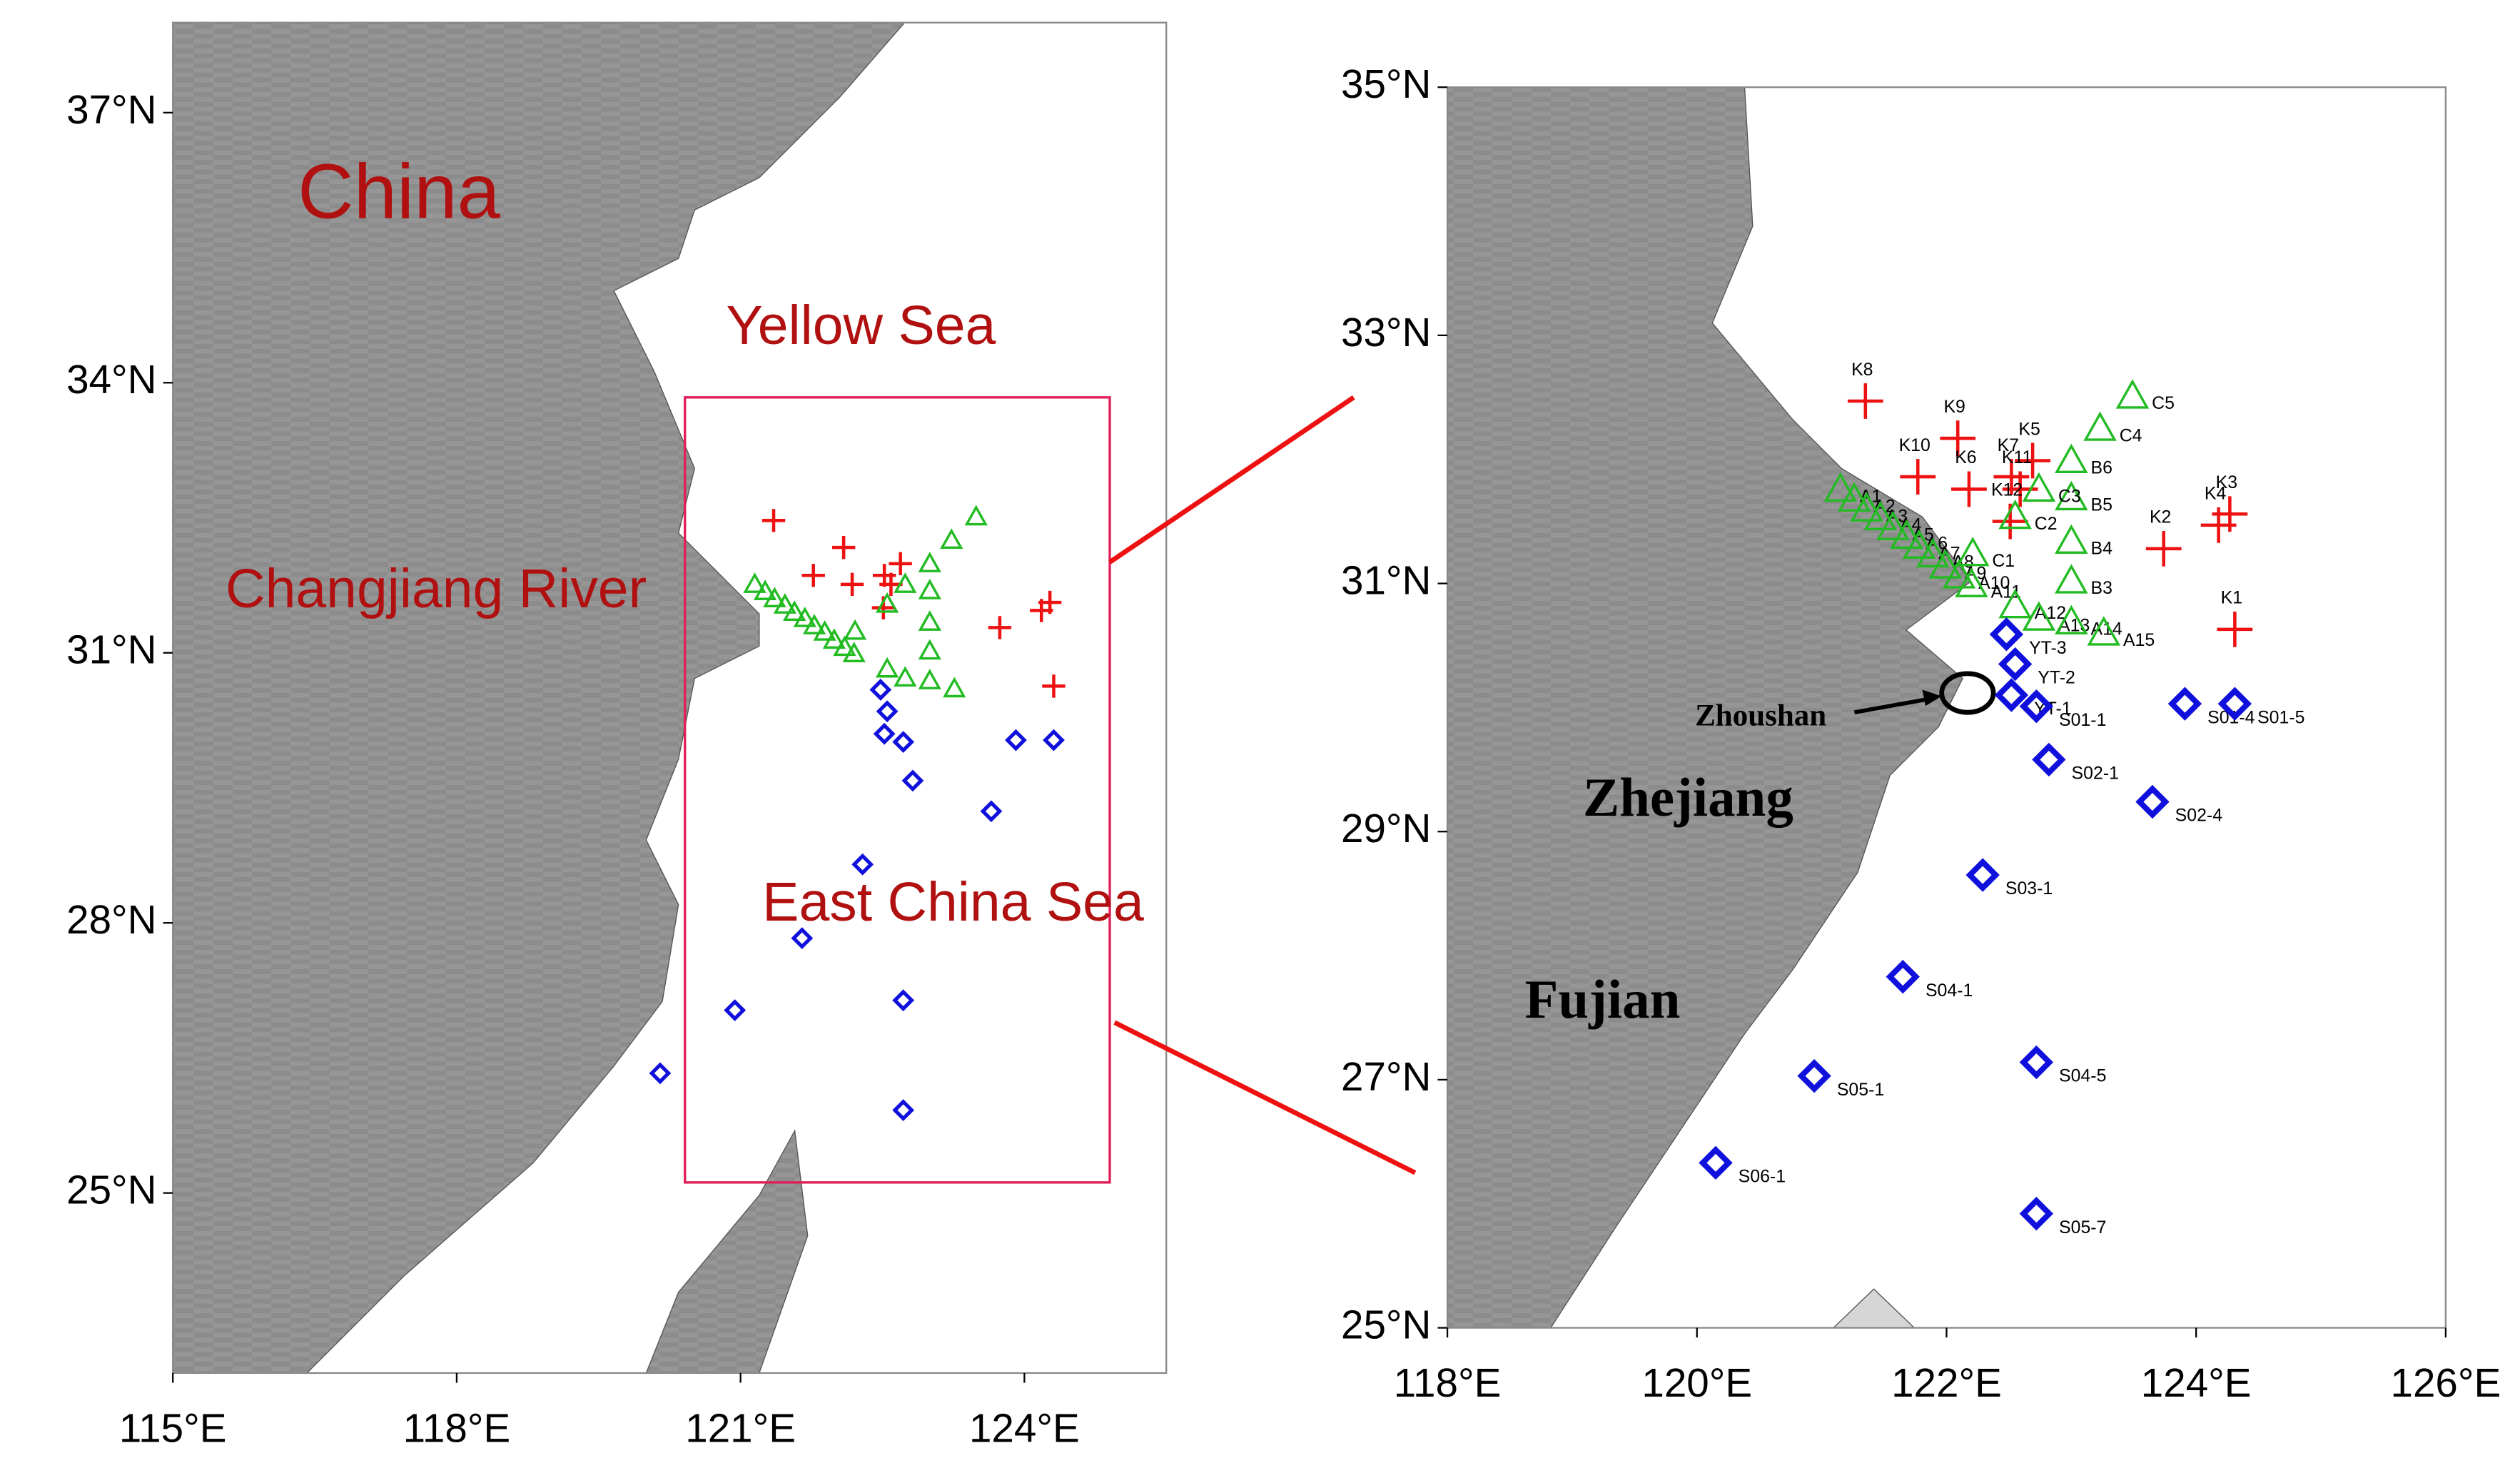  What do you see at coordinates (2445, 1382) in the screenshot?
I see `x-tick-label: 126°E` at bounding box center [2445, 1382].